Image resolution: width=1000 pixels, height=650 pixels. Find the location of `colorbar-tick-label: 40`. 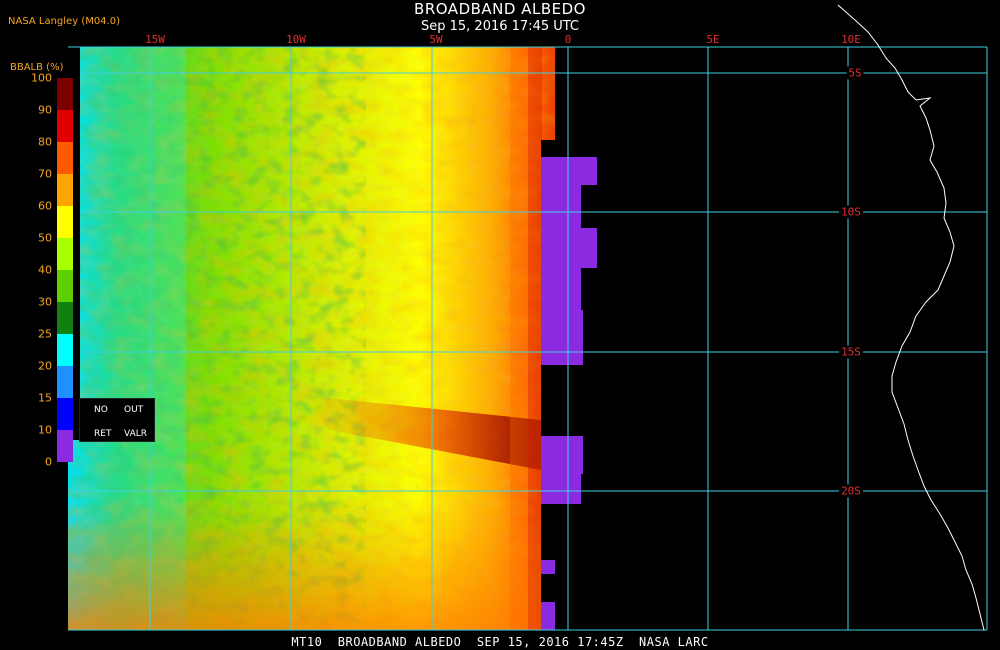

colorbar-tick-label: 40 is located at coordinates (45, 270).